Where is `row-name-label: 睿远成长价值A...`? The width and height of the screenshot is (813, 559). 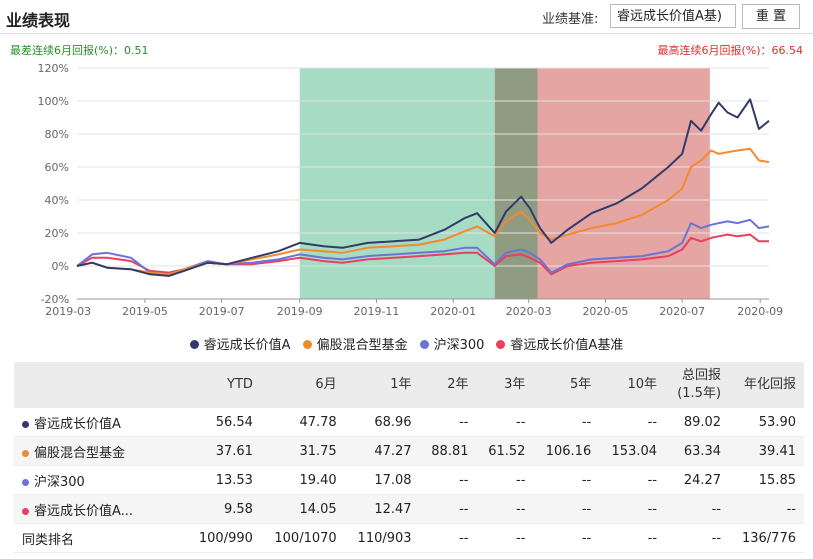 row-name-label: 睿远成长价值A... is located at coordinates (84, 511).